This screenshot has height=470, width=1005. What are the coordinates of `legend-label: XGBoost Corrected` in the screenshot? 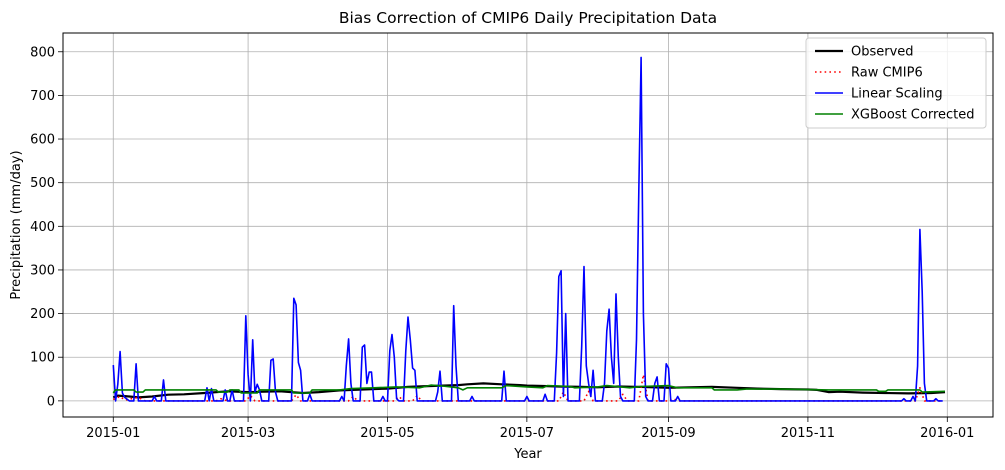 It's located at (913, 115).